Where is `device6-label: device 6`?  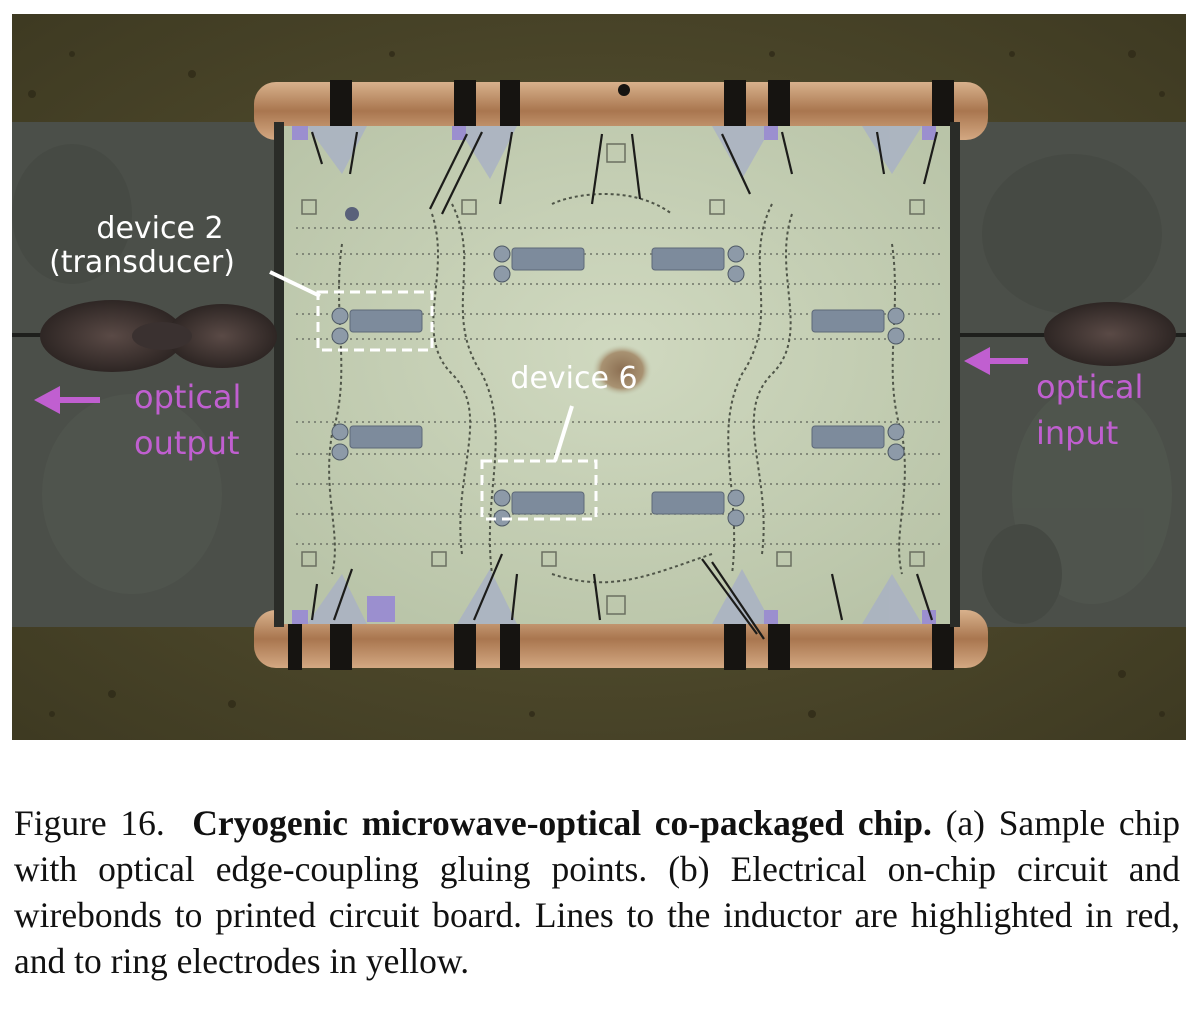
device6-label: device 6 is located at coordinates (573, 378).